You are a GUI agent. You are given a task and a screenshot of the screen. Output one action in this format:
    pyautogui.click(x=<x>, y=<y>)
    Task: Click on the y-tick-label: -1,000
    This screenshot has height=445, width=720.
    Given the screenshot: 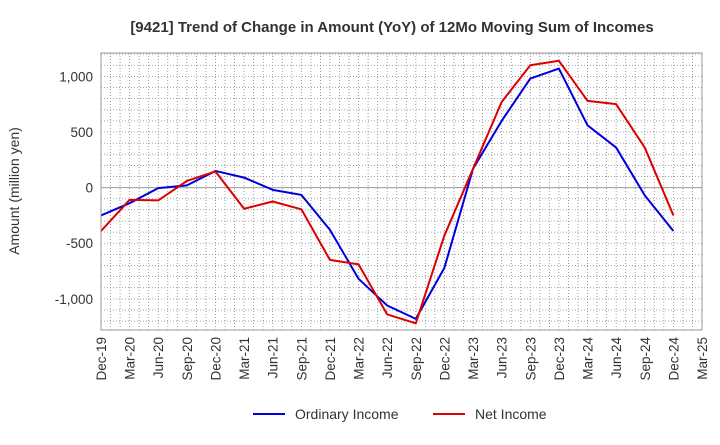 What is the action you would take?
    pyautogui.click(x=74, y=299)
    